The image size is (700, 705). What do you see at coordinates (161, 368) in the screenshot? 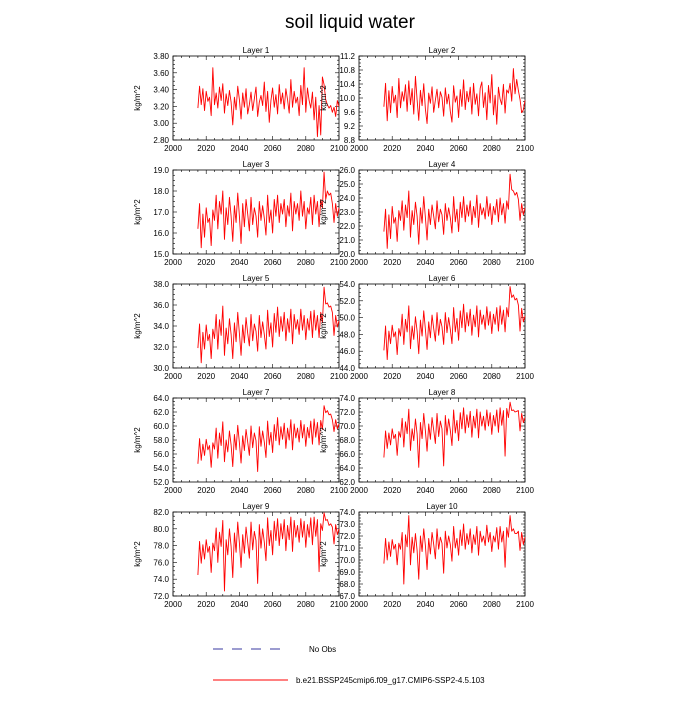
I see `y-tick-label: 30.0` at bounding box center [161, 368].